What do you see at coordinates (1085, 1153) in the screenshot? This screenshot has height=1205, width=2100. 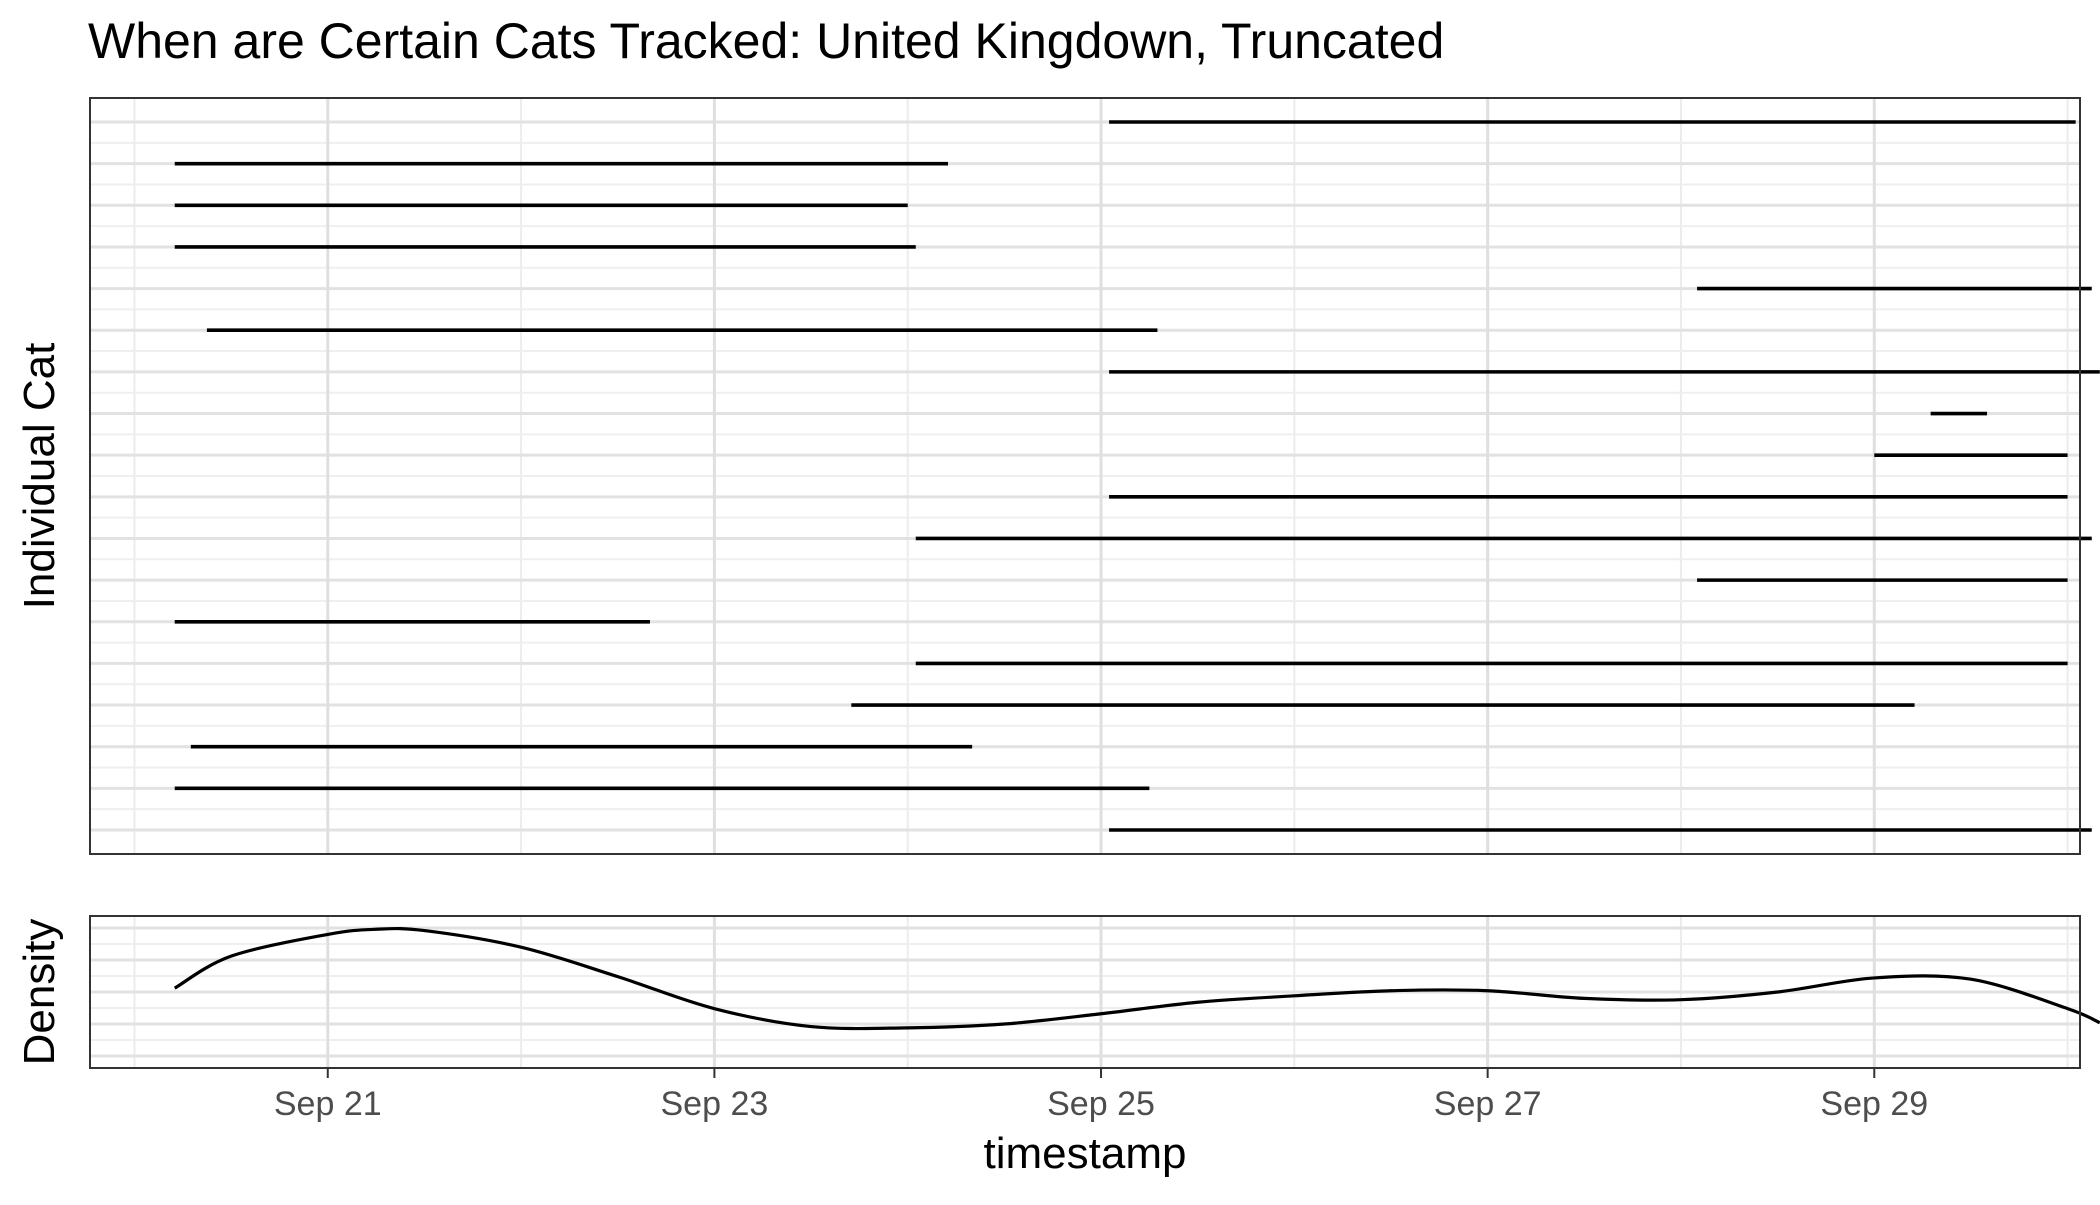 I see `x-axis-title: timestamp` at bounding box center [1085, 1153].